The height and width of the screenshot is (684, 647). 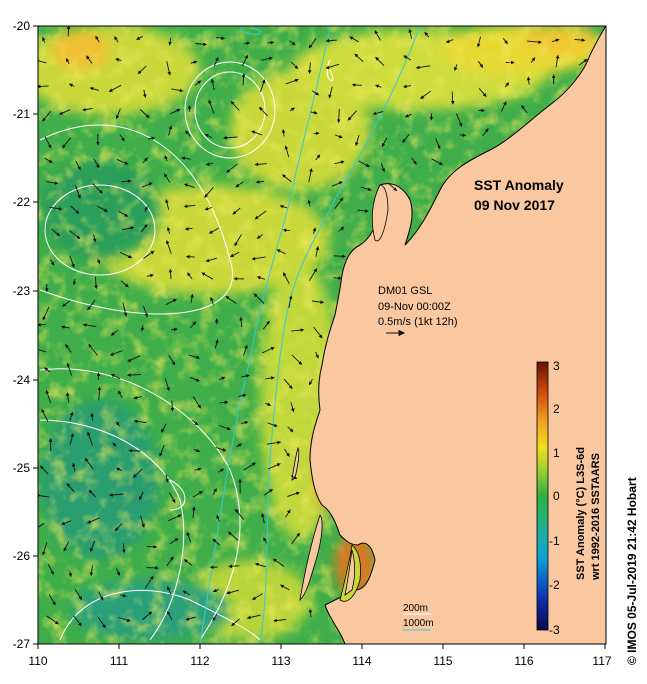 I want to click on lat-tick-label: -24, so click(x=22, y=380).